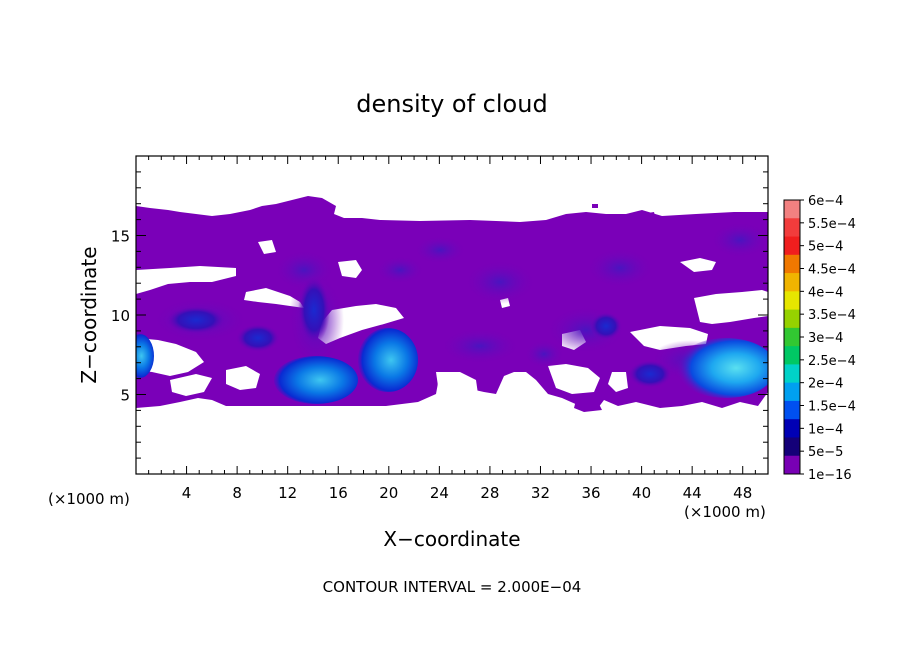 This screenshot has height=654, width=904. What do you see at coordinates (832, 361) in the screenshot?
I see `colorbar-label: 2.5e−4` at bounding box center [832, 361].